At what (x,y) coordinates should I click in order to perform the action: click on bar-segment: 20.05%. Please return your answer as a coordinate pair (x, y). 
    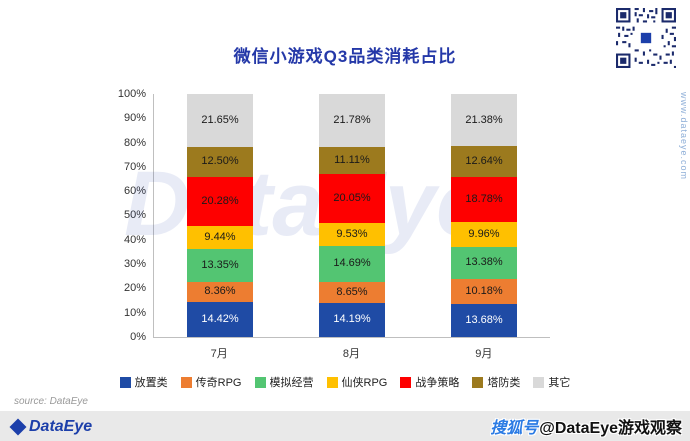
    Looking at the image, I should click on (352, 198).